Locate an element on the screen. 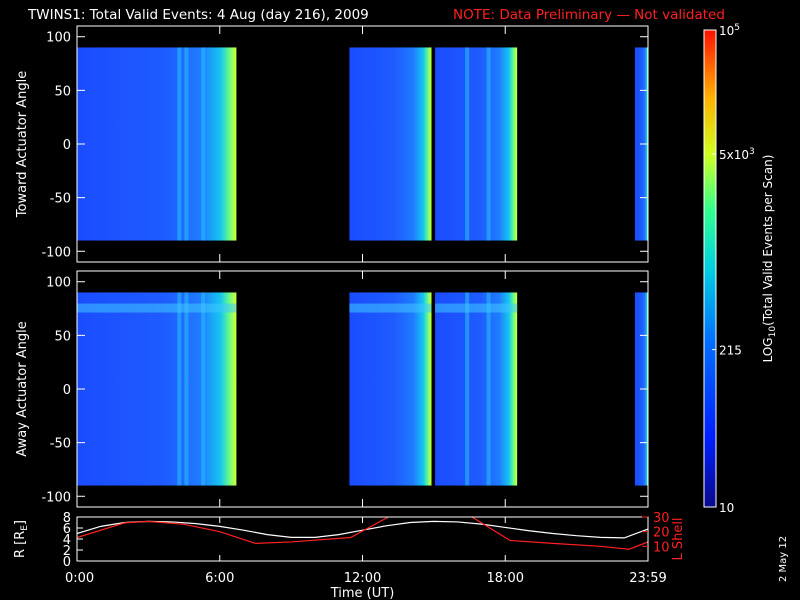  colorbar-tick-label: 105 is located at coordinates (729, 30).